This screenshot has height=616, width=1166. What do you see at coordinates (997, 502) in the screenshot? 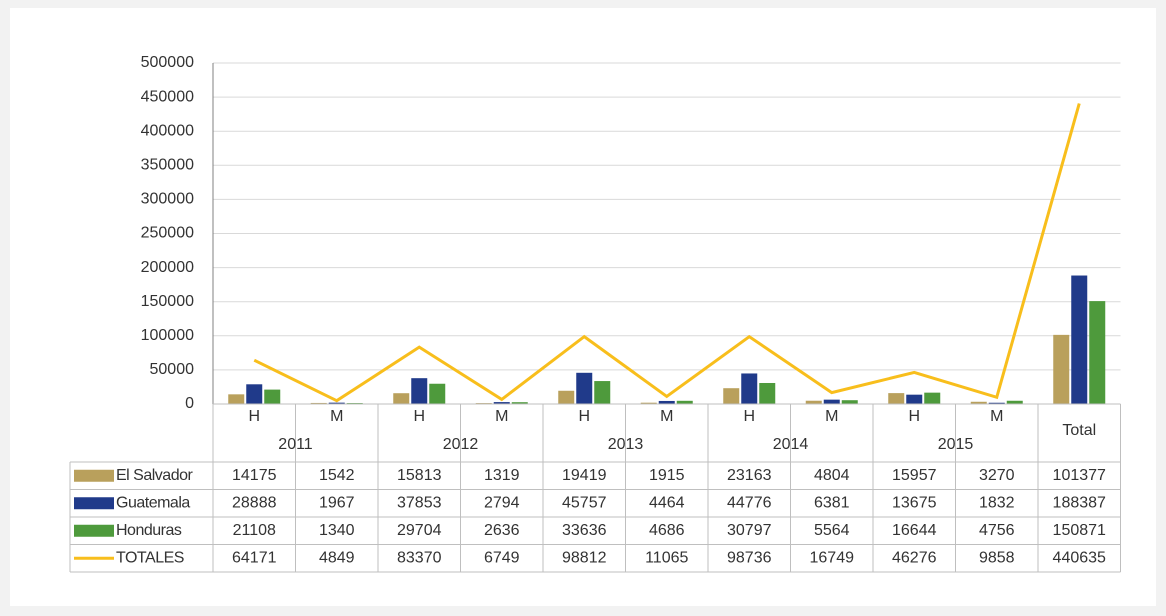
I see `table-value: 1832` at bounding box center [997, 502].